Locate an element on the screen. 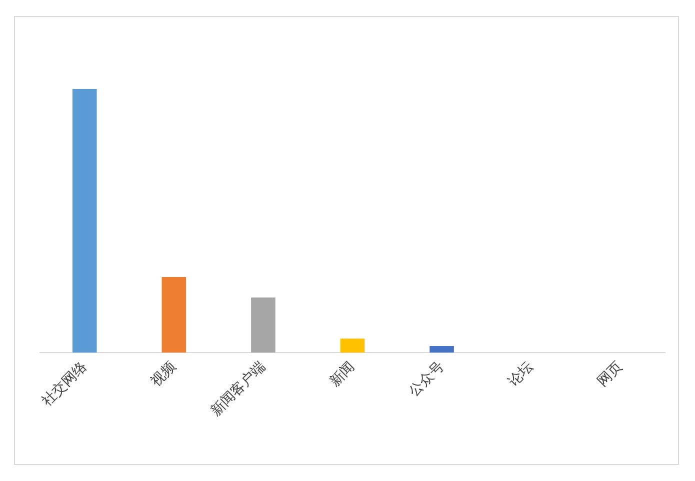 The image size is (695, 481). x-tick-label: 论坛 is located at coordinates (520, 374).